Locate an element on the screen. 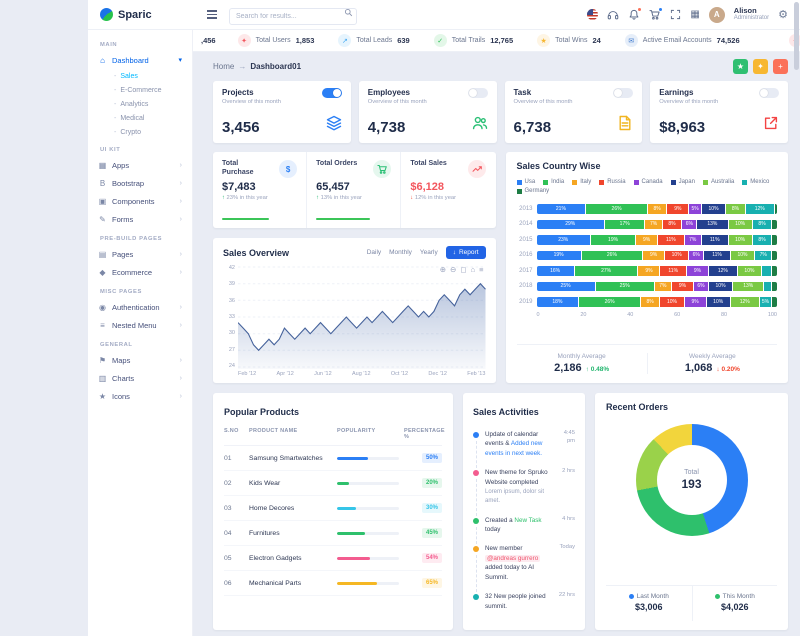 Image resolution: width=800 pixels, height=636 pixels. sidebar-item-nested-menu: ≡ Nested Menu › is located at coordinates (140, 325).